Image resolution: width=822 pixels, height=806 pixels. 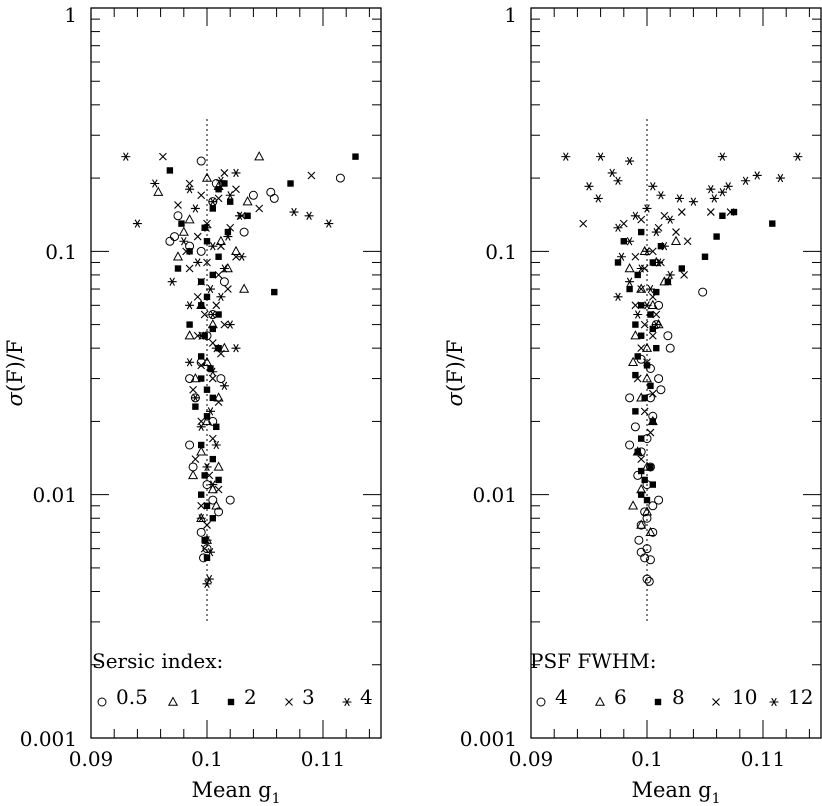 What do you see at coordinates (600, 701) in the screenshot?
I see `legend-marker` at bounding box center [600, 701].